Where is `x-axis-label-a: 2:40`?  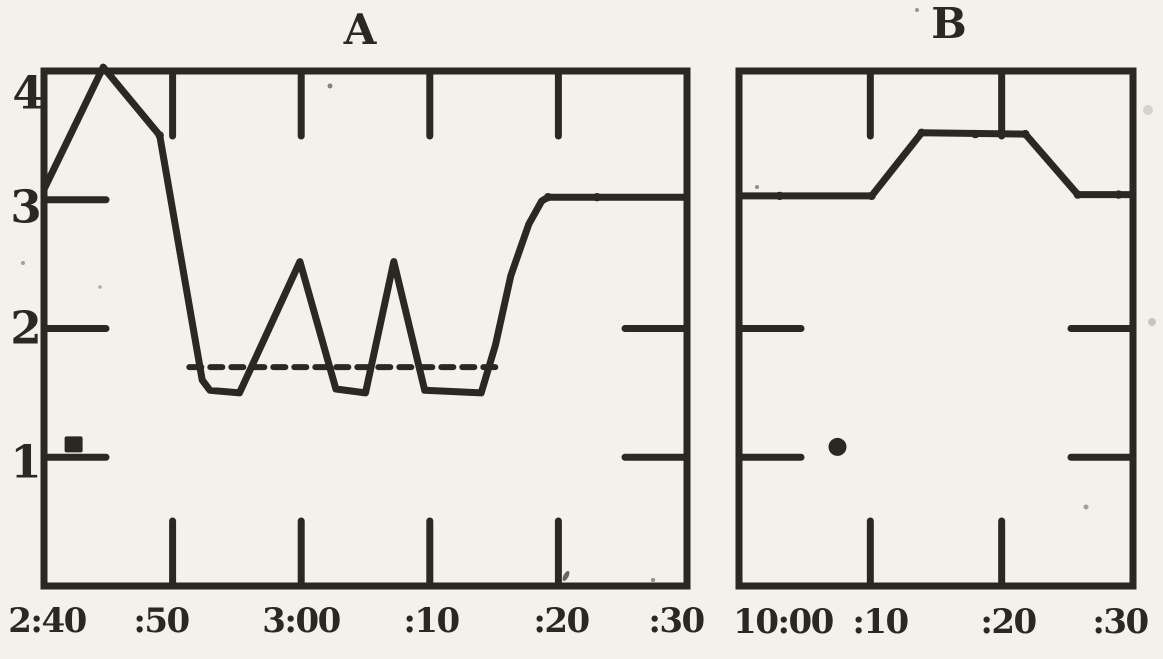 x-axis-label-a: 2:40 is located at coordinates (47, 621).